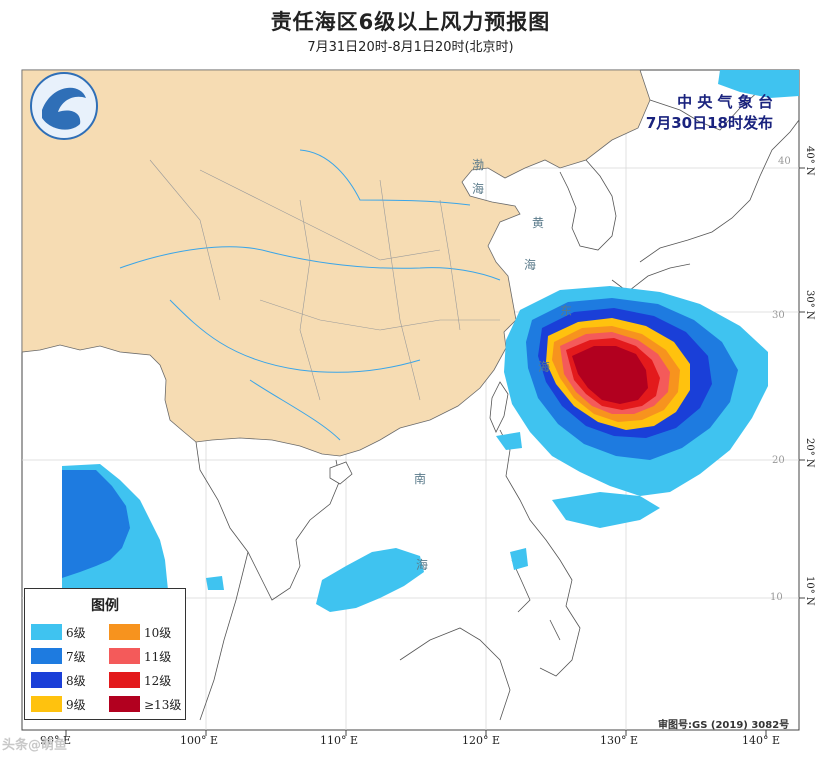 The height and width of the screenshot is (758, 821). I want to click on legend-item-10: 10级, so click(140, 632).